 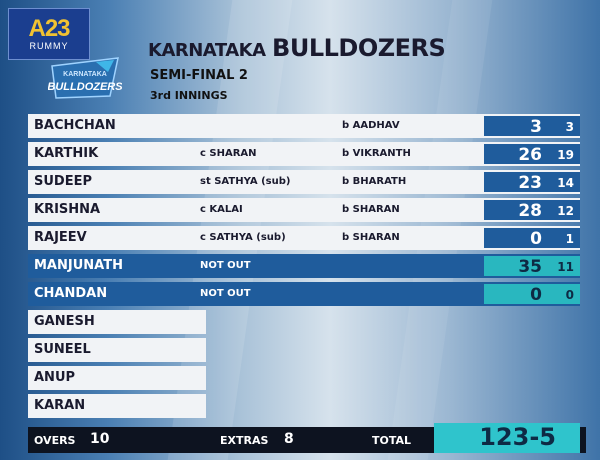 I want to click on dismissal: st SATHYA (sub), so click(x=245, y=181).